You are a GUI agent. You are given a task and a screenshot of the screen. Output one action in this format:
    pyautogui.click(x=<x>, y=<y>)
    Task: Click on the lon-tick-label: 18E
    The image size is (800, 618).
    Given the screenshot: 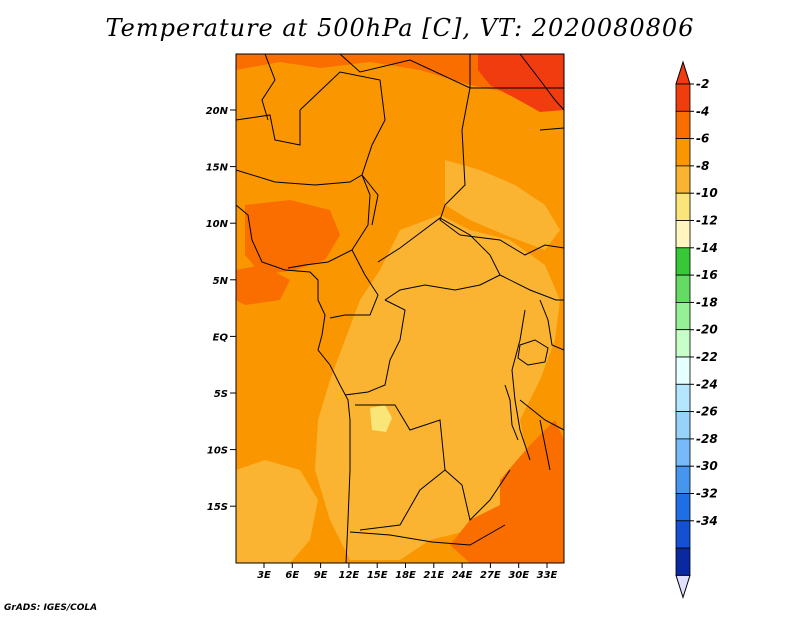 What is the action you would take?
    pyautogui.click(x=405, y=575)
    